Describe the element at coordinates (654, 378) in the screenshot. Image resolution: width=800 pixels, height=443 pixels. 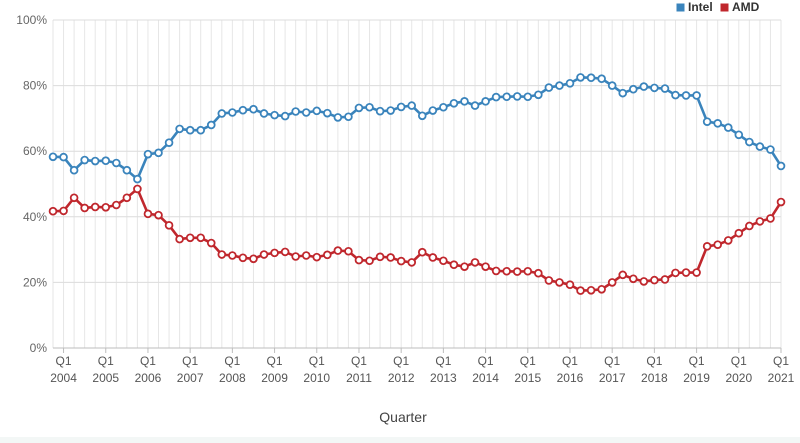
I see `x-tick-year: 2018` at that location.